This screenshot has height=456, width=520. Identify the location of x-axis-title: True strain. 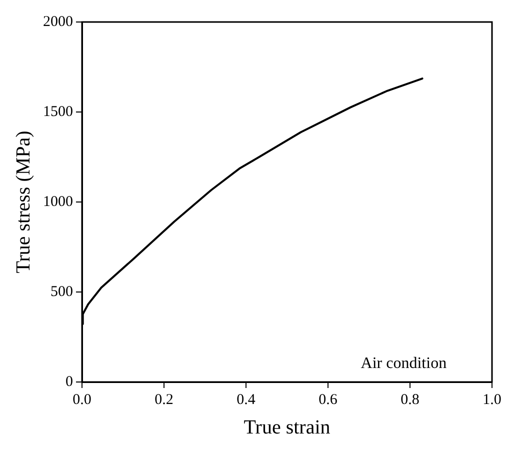
(287, 427).